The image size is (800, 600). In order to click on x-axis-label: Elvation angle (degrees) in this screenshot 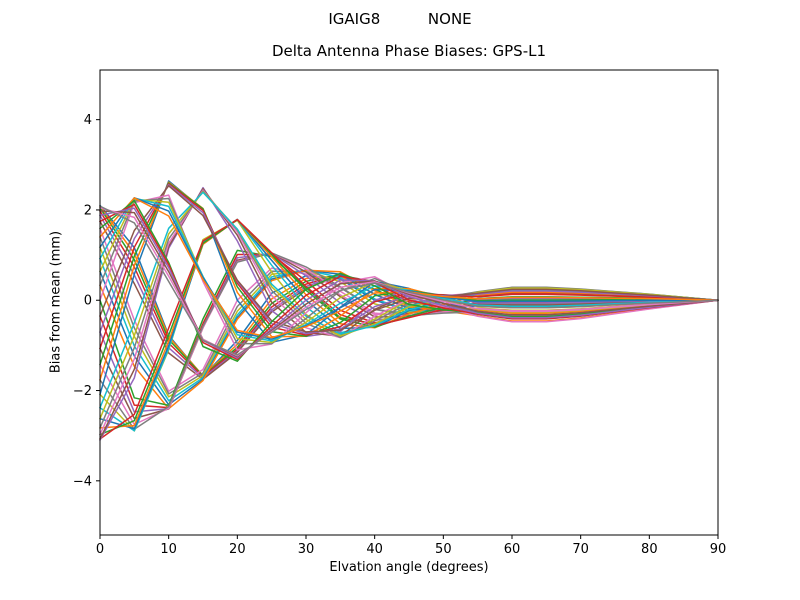, I will do `click(409, 567)`.